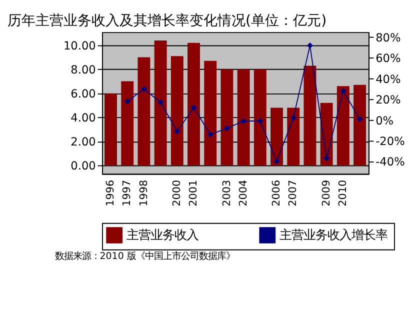  I want to click on y-tick-label: 0.00, so click(83, 165).